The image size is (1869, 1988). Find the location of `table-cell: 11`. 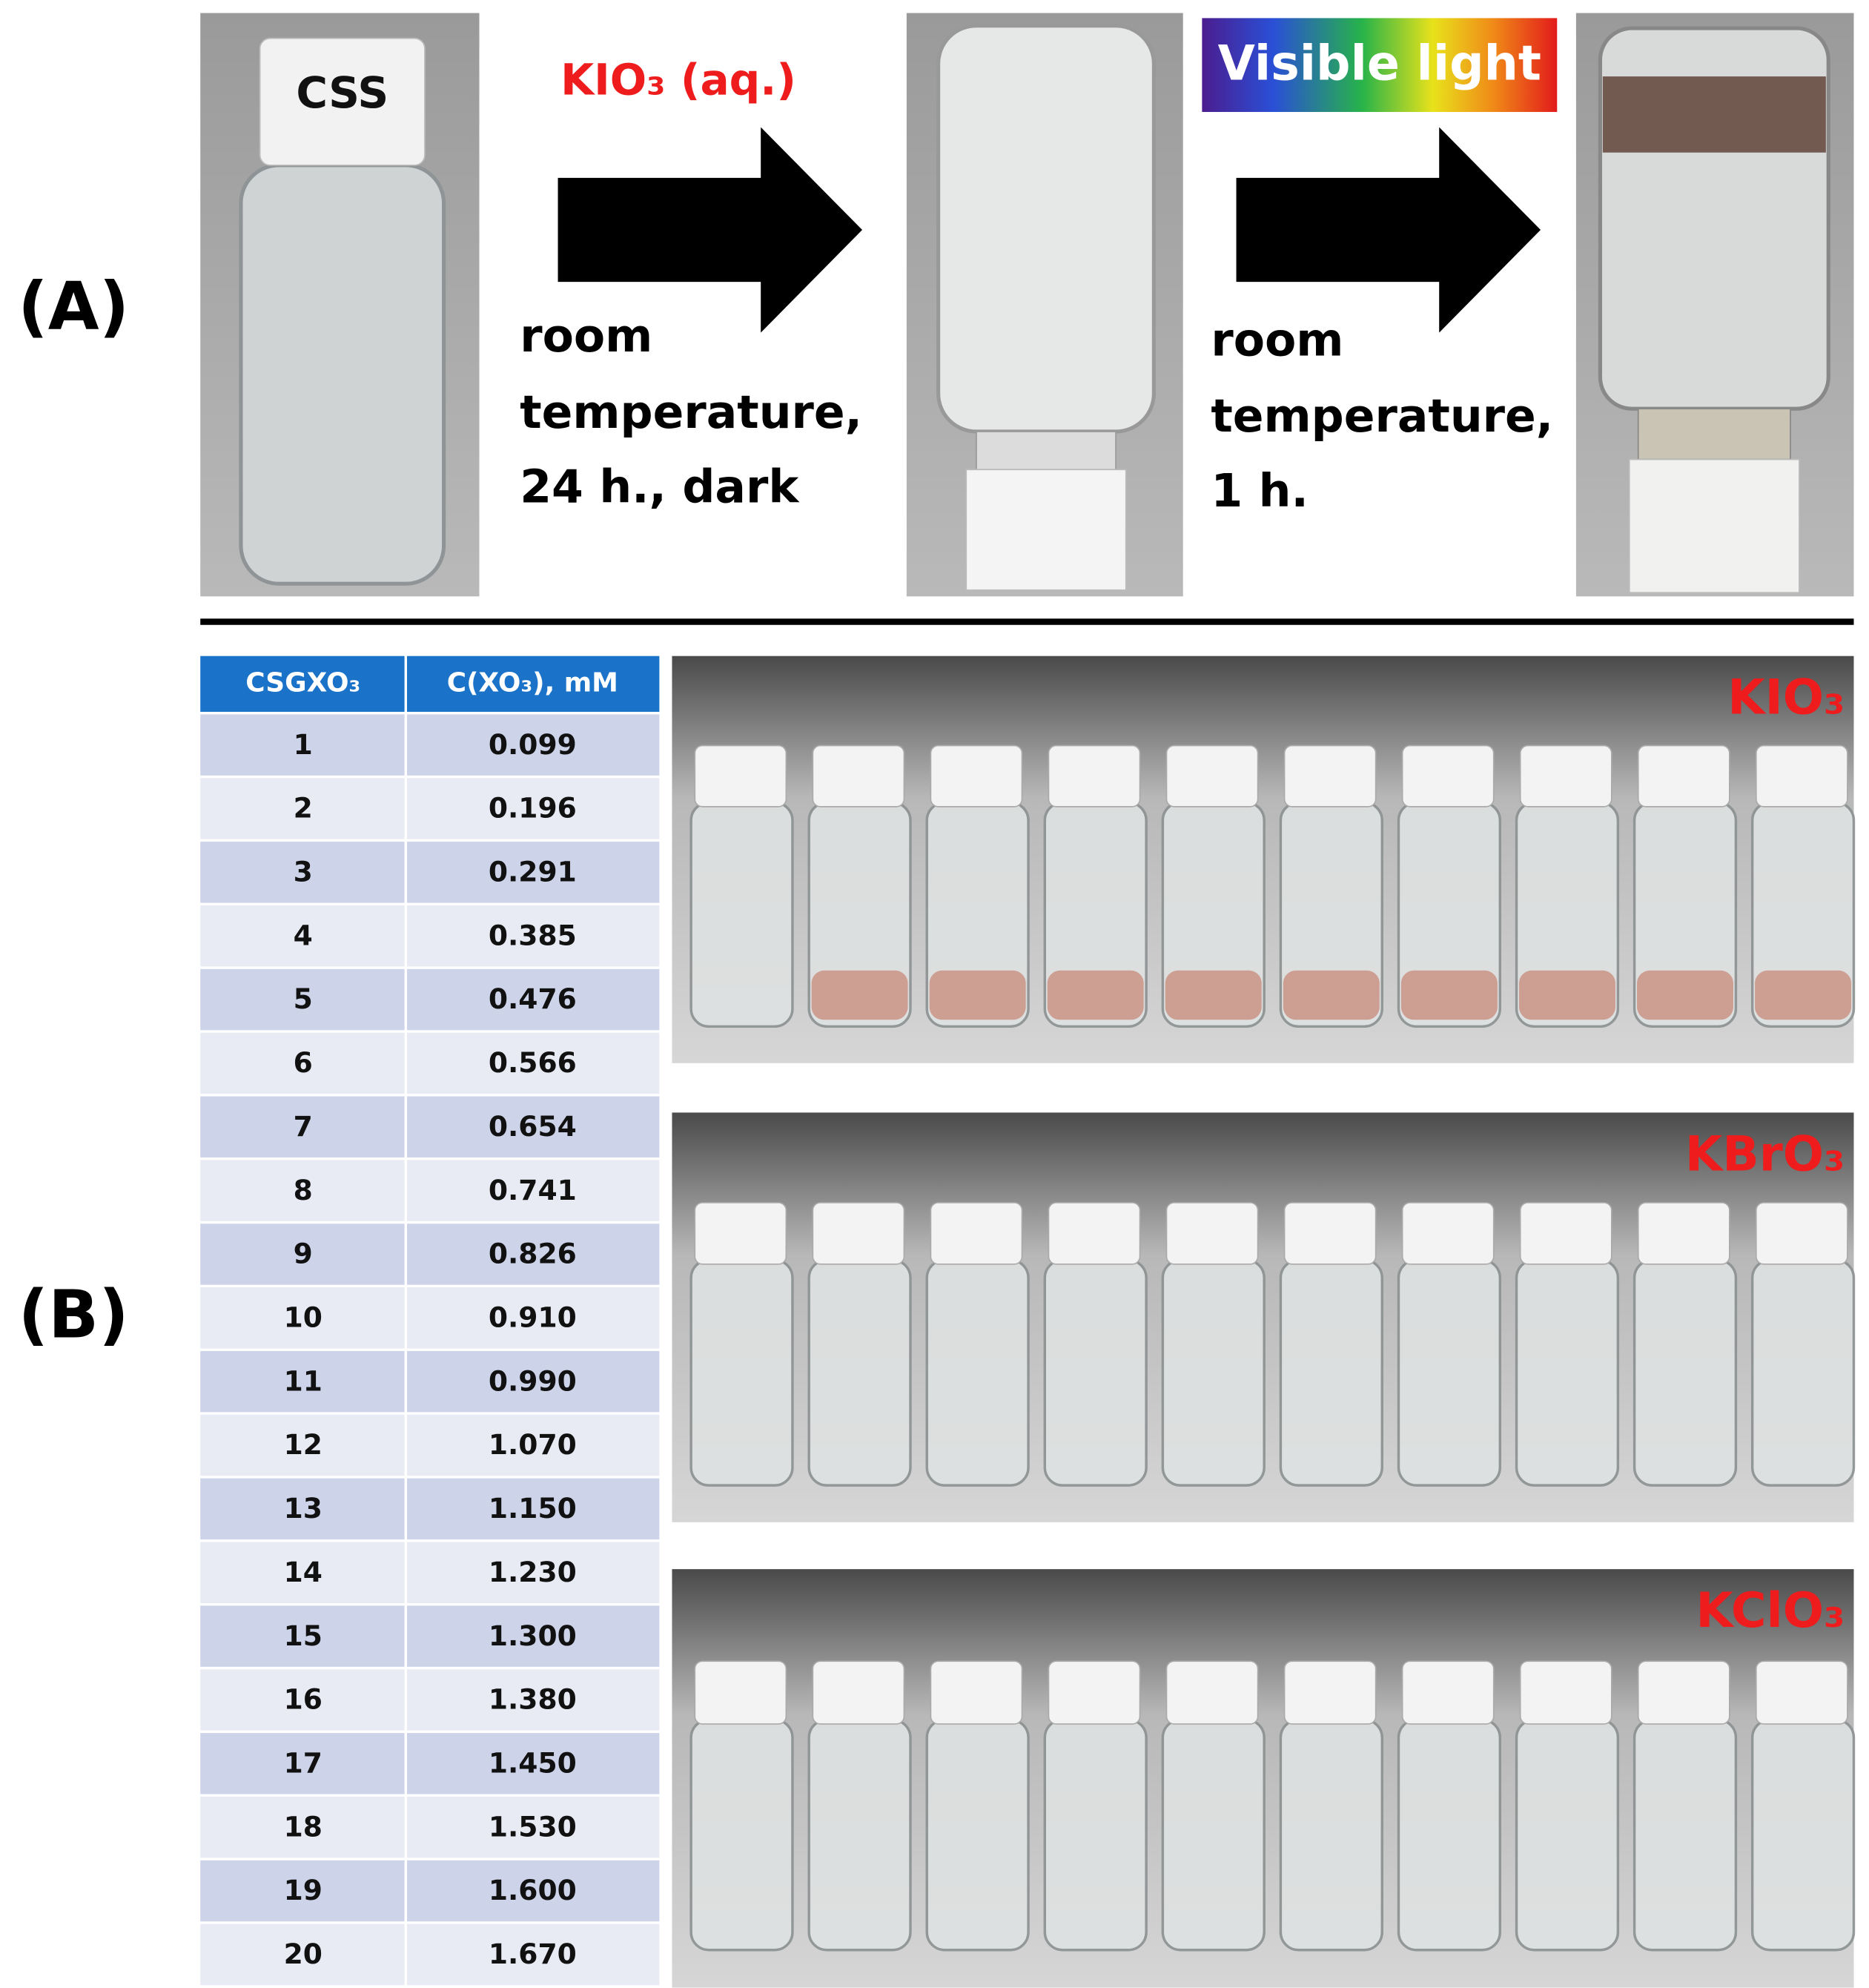

table-cell: 11 is located at coordinates (303, 1381).